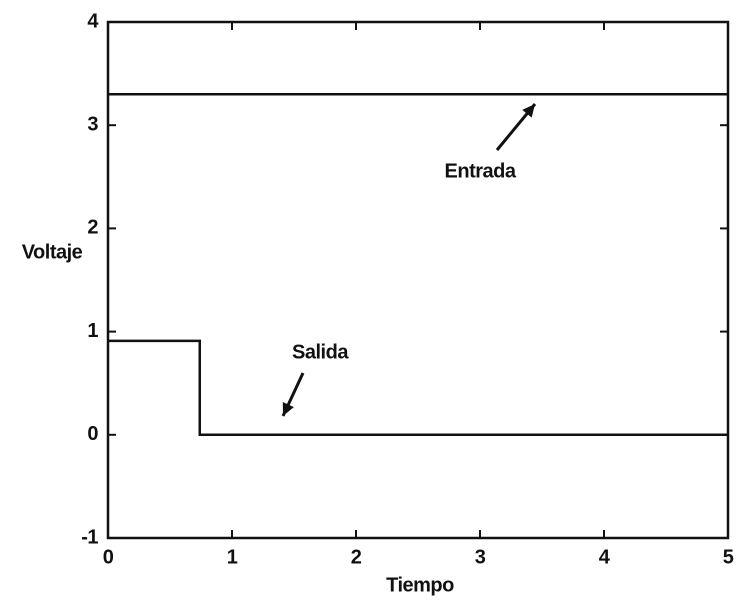 This screenshot has height=600, width=741. I want to click on x-axis-label: Tiempo, so click(420, 585).